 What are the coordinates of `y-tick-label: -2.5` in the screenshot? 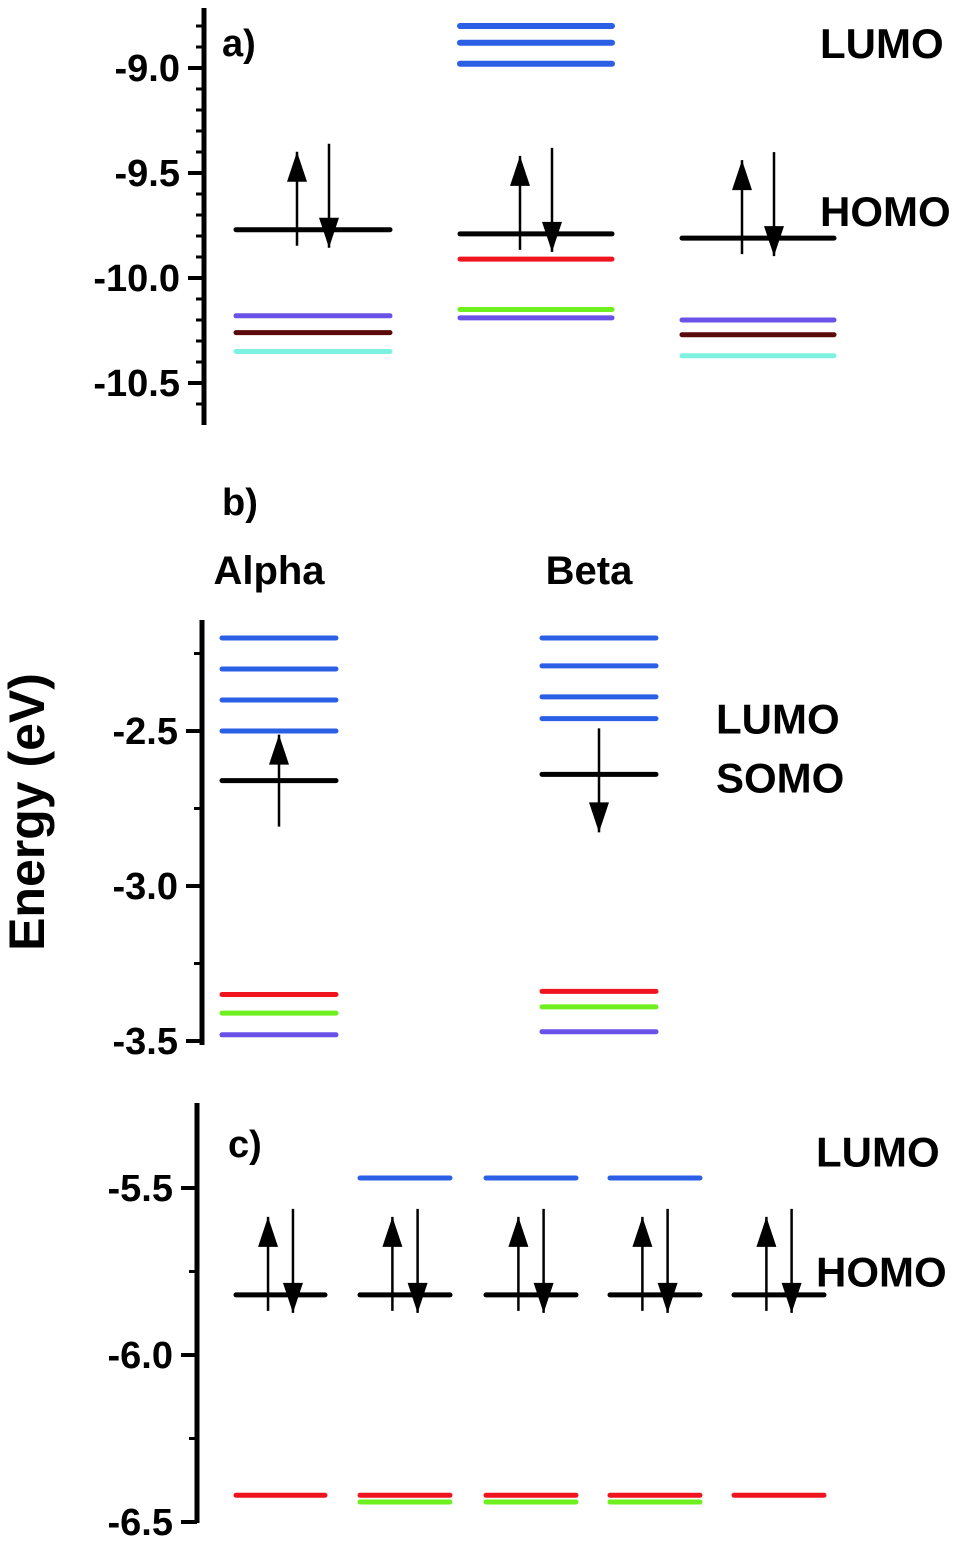 It's located at (145, 732).